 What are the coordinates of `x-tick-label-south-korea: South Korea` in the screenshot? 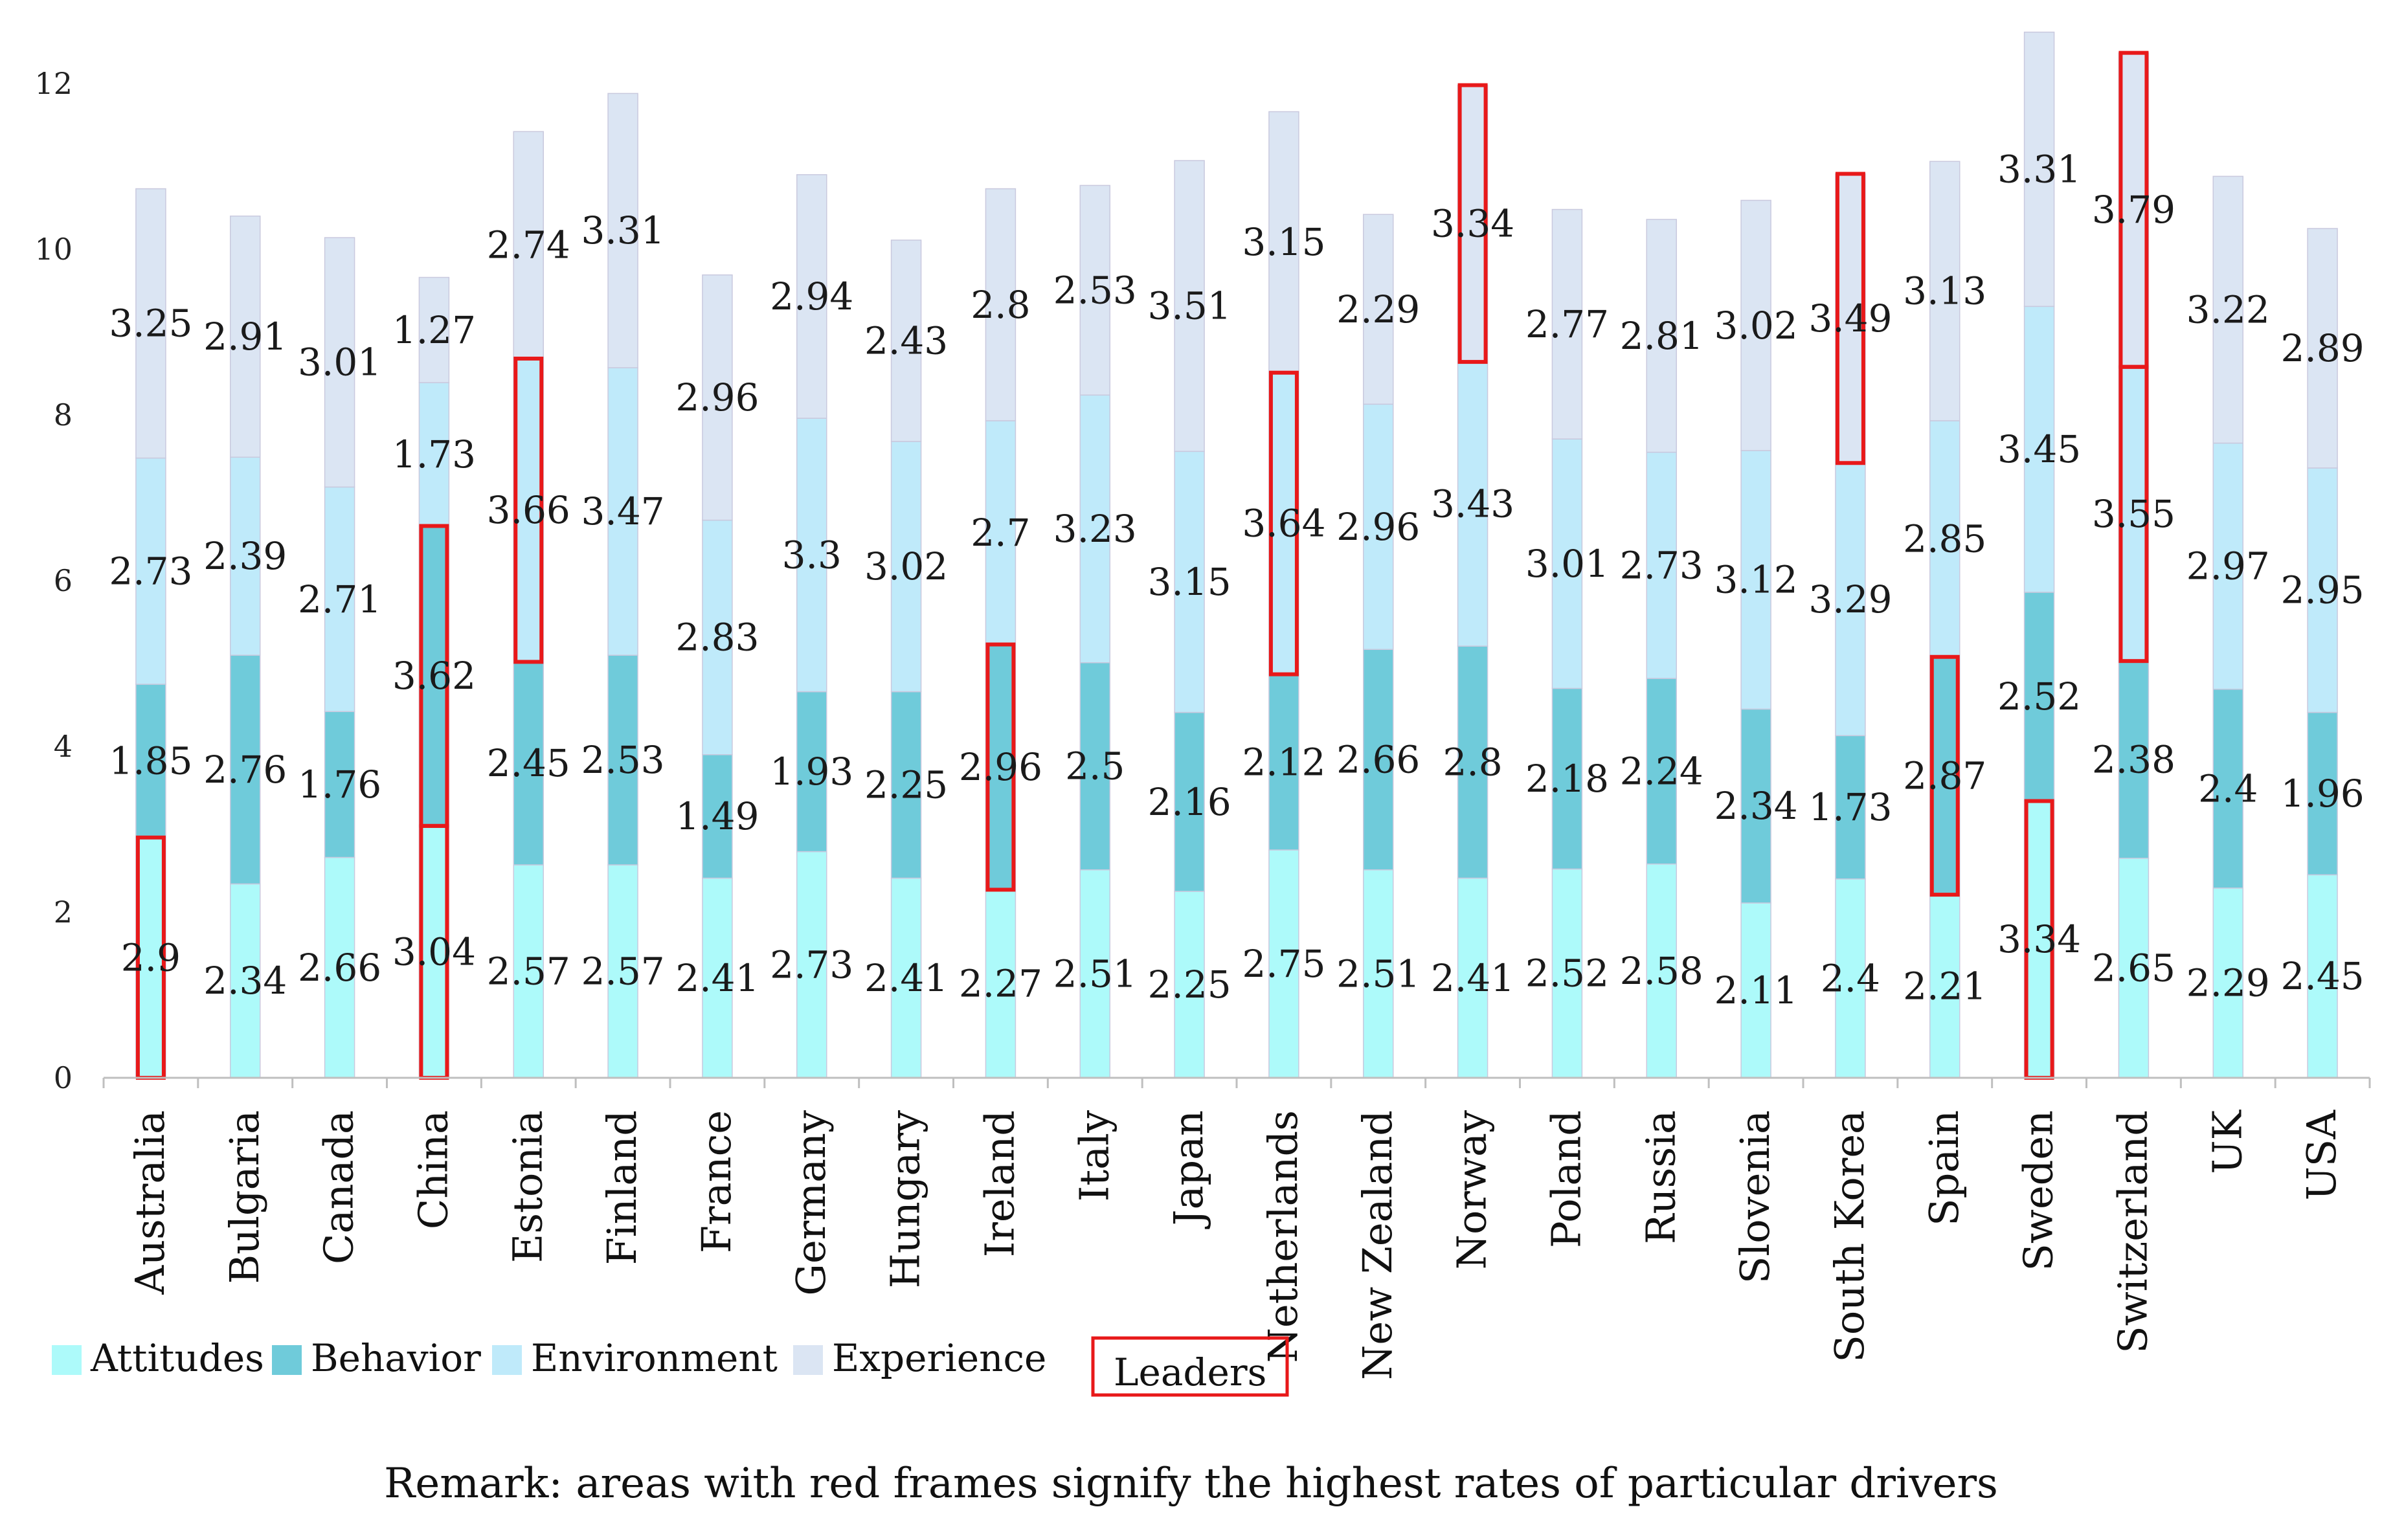 It's located at (1849, 1236).